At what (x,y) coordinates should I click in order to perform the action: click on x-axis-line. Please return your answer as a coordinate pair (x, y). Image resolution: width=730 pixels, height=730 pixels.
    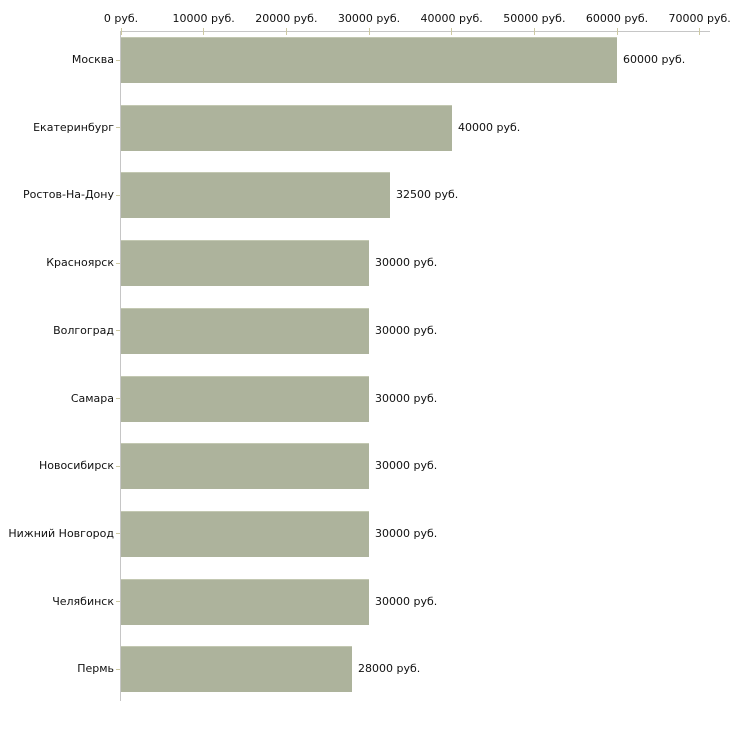
    Looking at the image, I should click on (415, 31).